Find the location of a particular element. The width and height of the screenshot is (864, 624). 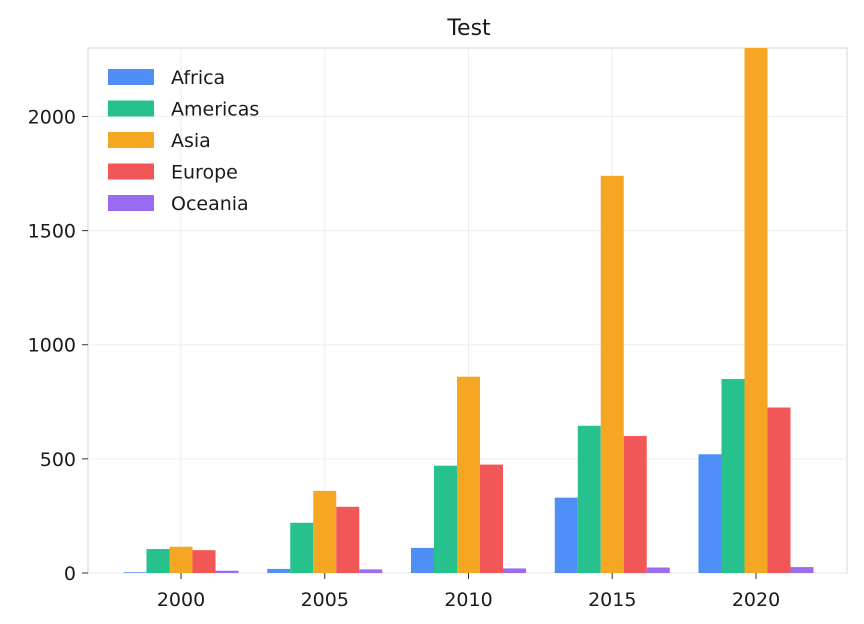

y-tick-label: 500 is located at coordinates (58, 460).